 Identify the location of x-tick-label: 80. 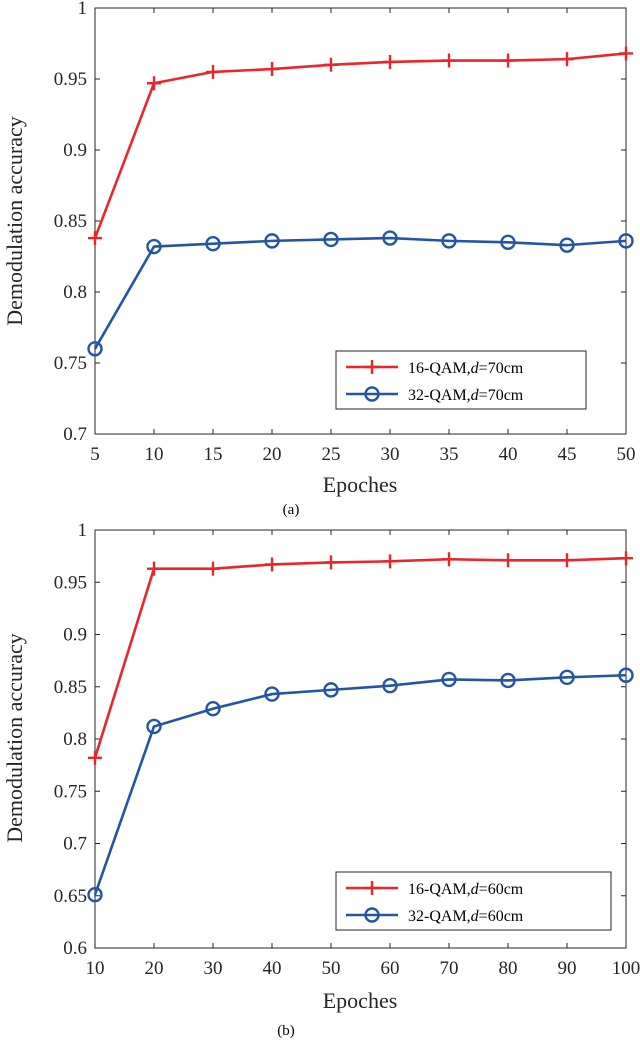
(508, 968).